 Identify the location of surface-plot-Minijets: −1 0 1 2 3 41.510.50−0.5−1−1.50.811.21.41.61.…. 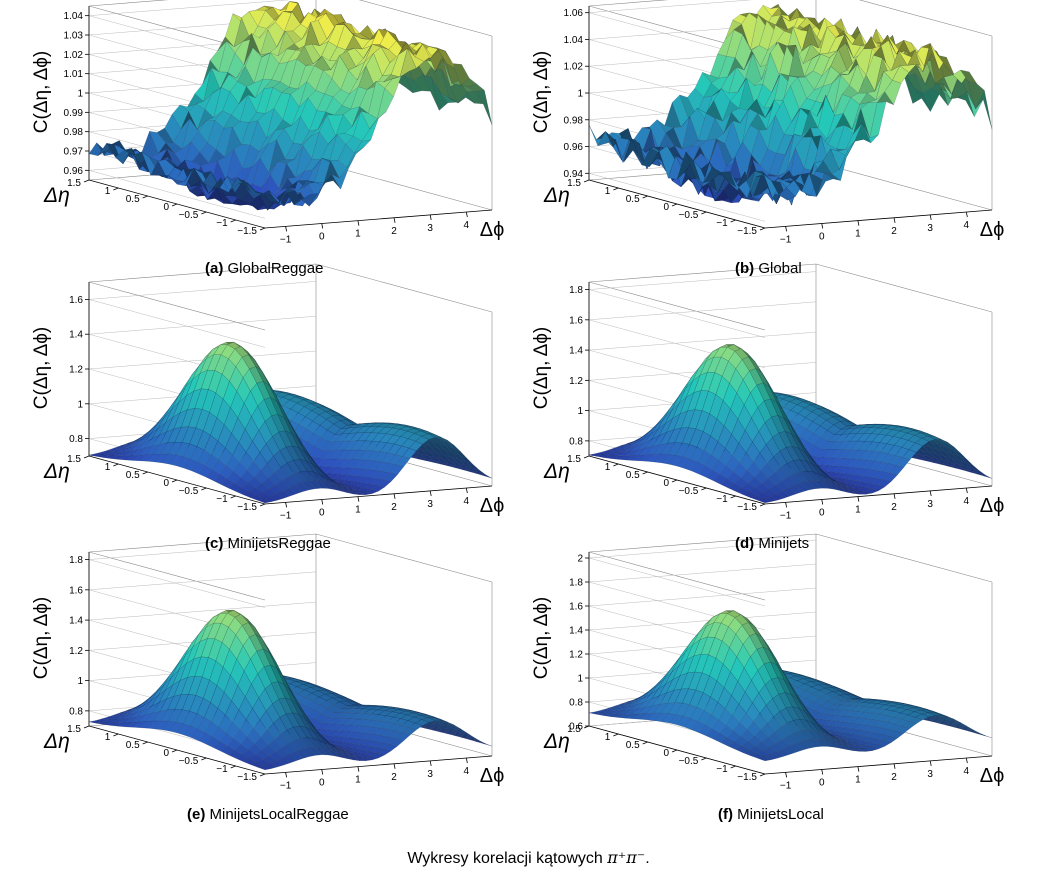
(768, 392).